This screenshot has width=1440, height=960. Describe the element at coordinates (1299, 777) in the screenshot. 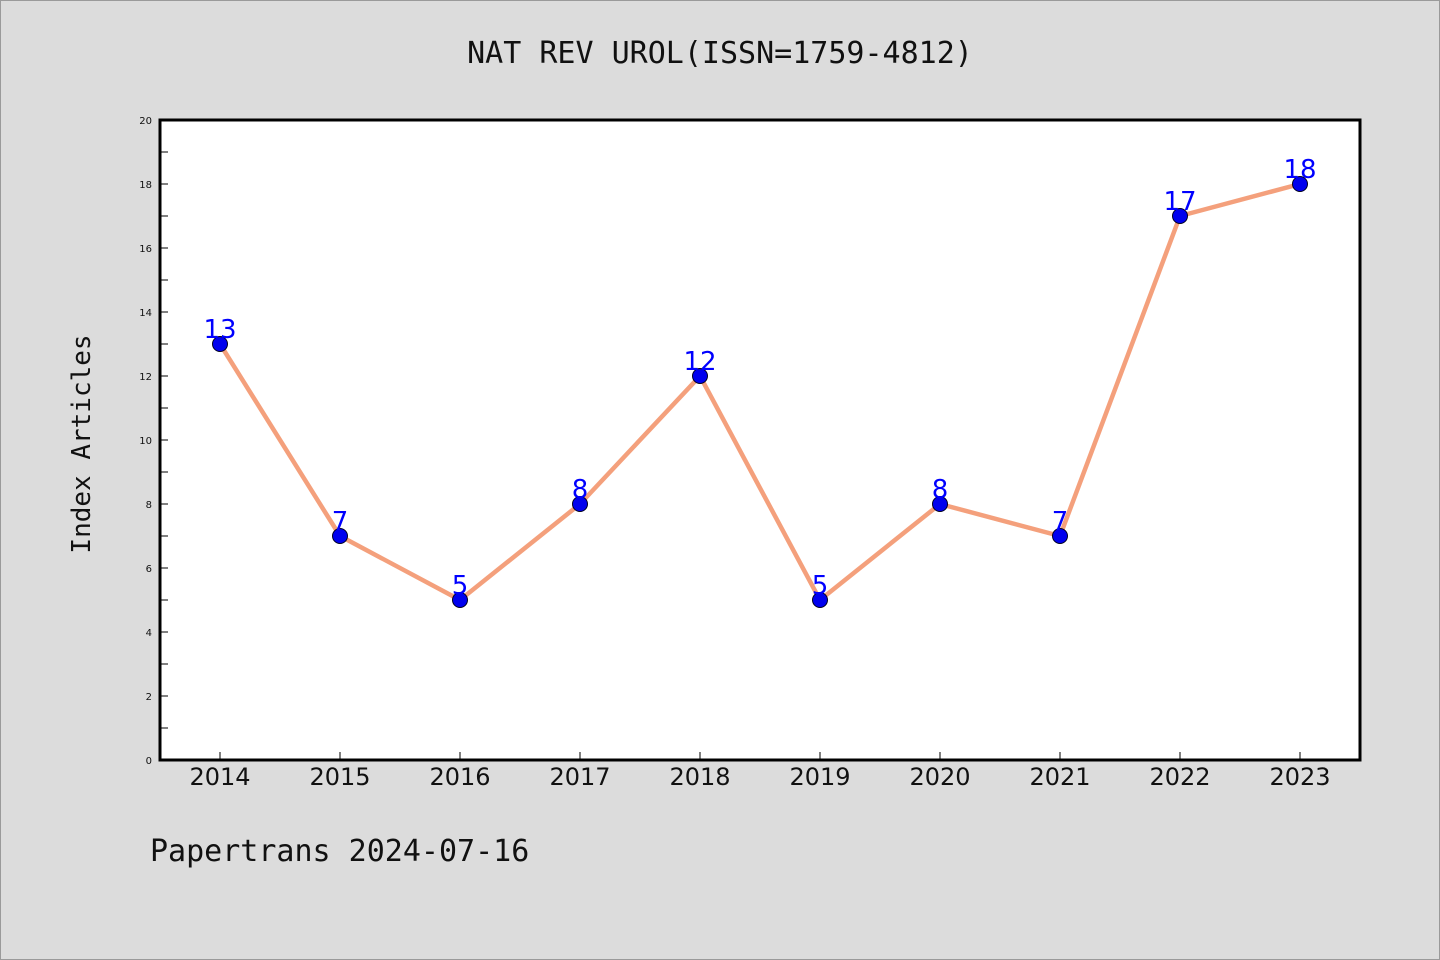

I see `x-tick-label: 2023` at that location.